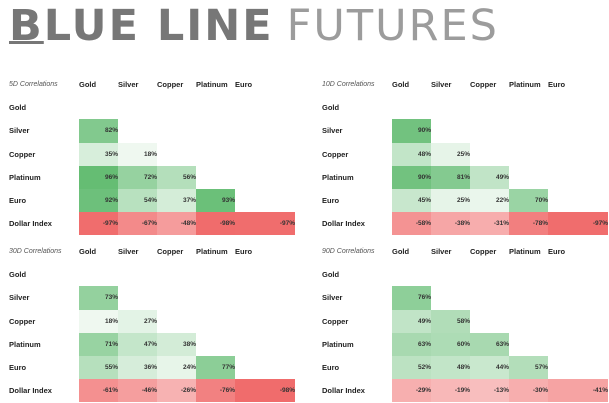 The image size is (609, 403). Describe the element at coordinates (152, 367) in the screenshot. I see `row-euro: Euro 55% 36% 24% 77%` at that location.